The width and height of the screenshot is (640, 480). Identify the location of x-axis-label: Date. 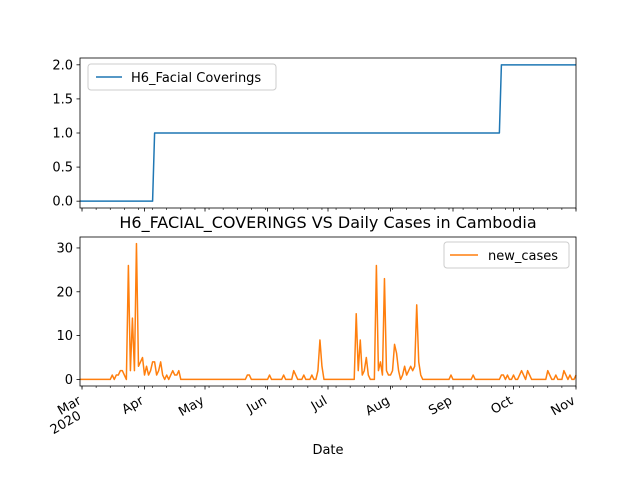
(327, 450).